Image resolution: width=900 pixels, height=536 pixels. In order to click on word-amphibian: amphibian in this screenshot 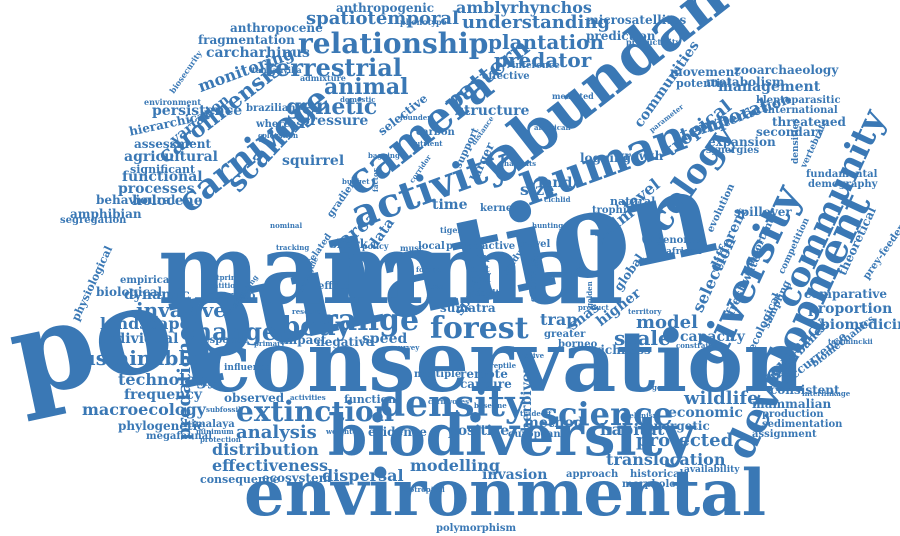, I will do `click(106, 214)`.